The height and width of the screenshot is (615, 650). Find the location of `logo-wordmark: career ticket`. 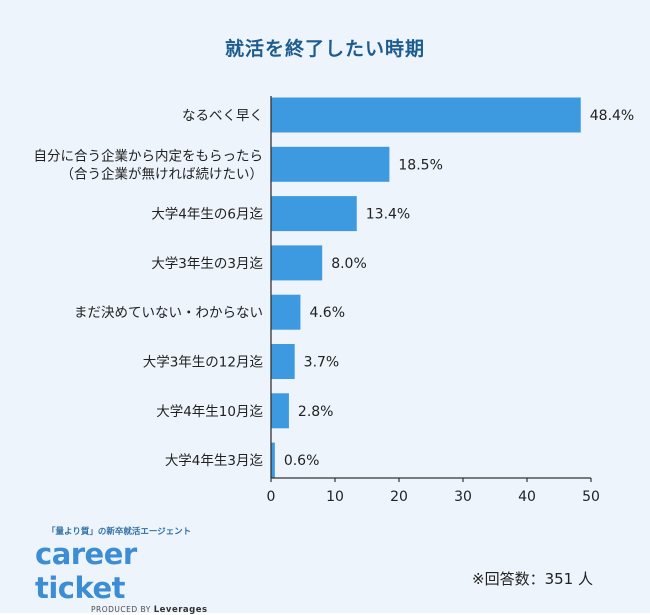

logo-wordmark: career ticket is located at coordinates (86, 571).